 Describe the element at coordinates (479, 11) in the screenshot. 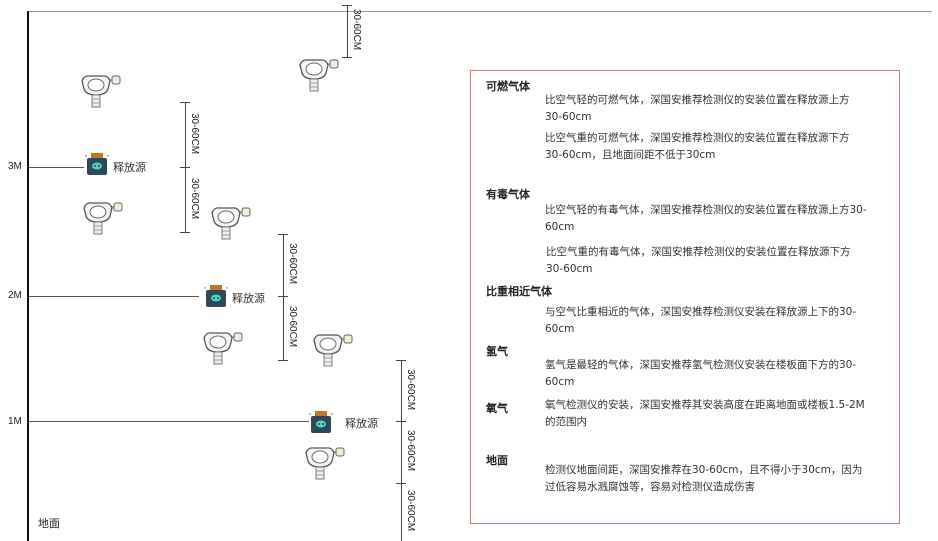

I see `ceiling-line` at that location.